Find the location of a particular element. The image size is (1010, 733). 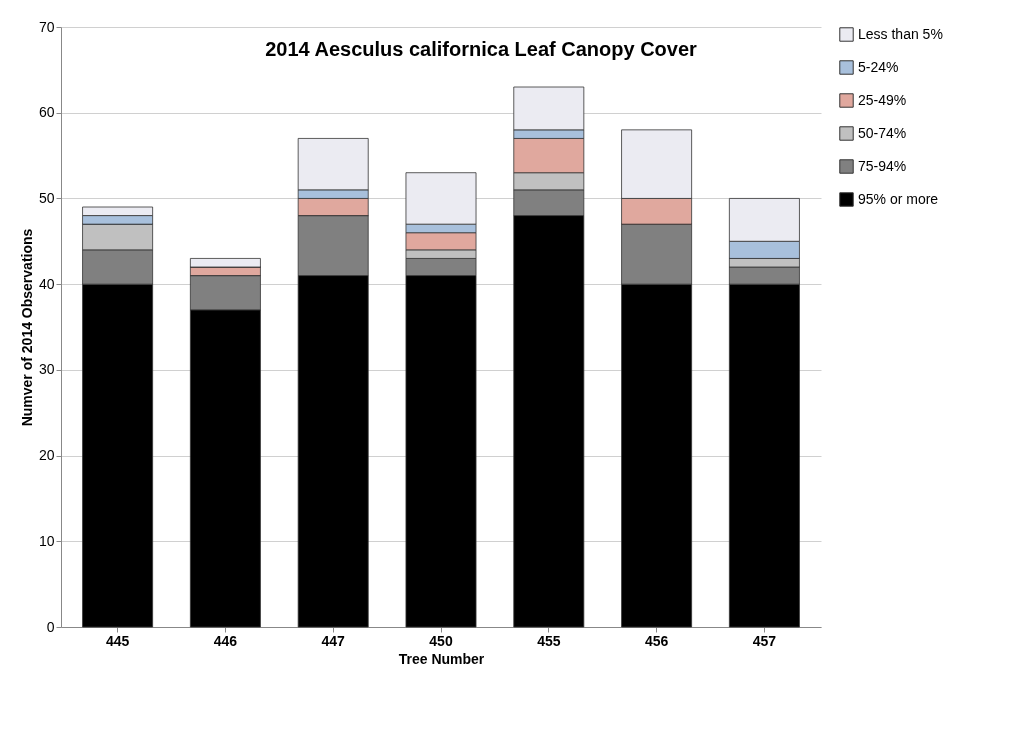

y-tick-label: 0 is located at coordinates (50, 626).